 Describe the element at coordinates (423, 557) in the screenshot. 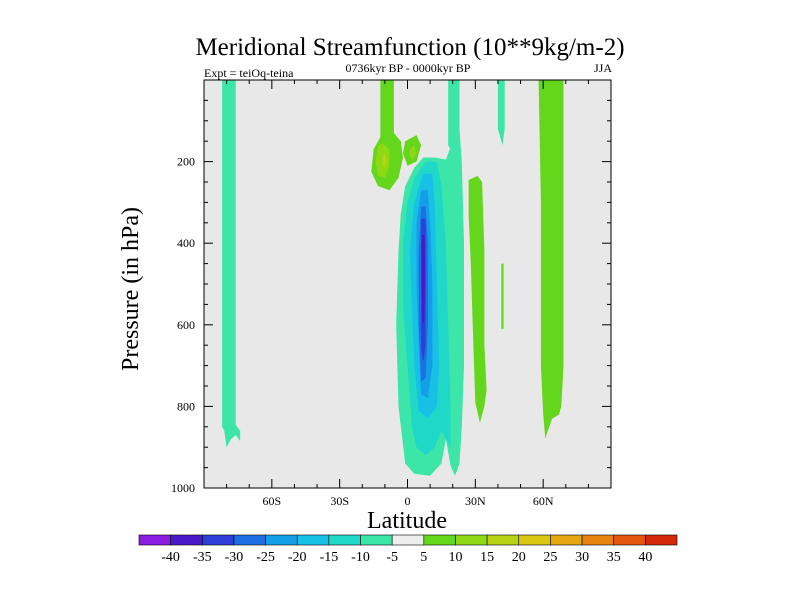

I see `colorbar-label-8: 5` at that location.